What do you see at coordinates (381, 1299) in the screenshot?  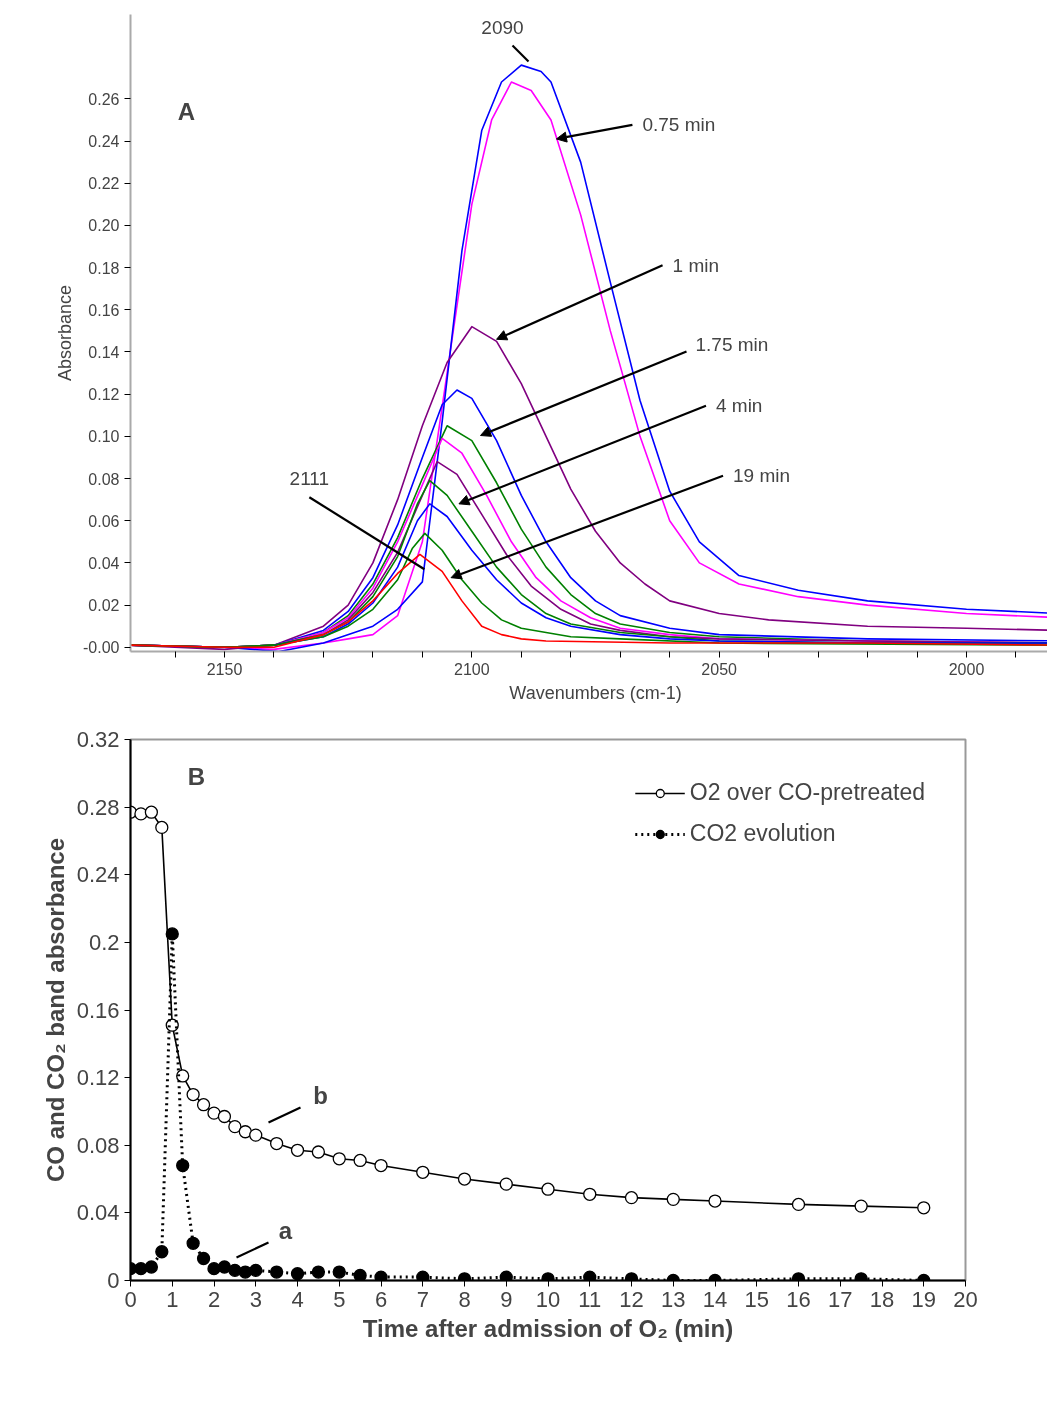 I see `x-tick-label: 6` at bounding box center [381, 1299].